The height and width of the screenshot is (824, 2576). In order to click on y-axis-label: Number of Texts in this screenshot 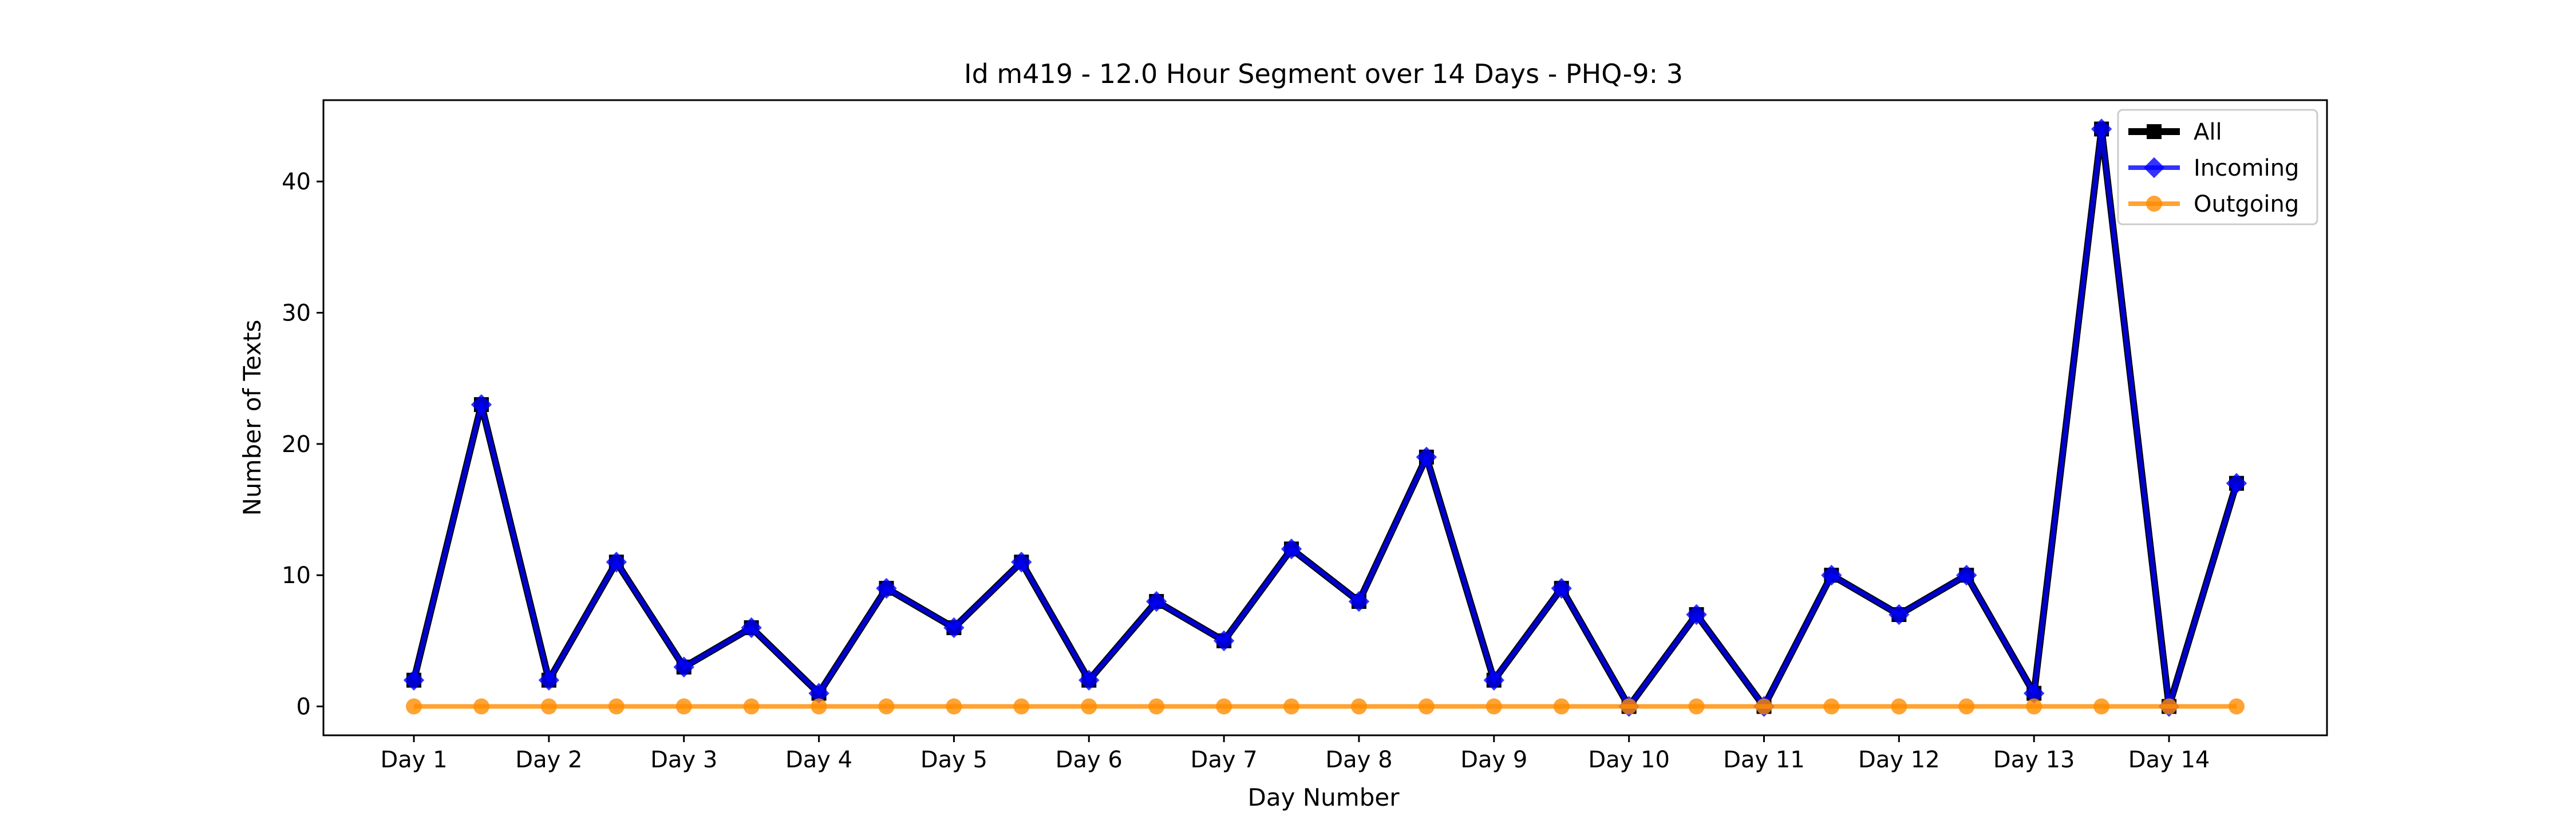, I will do `click(252, 418)`.